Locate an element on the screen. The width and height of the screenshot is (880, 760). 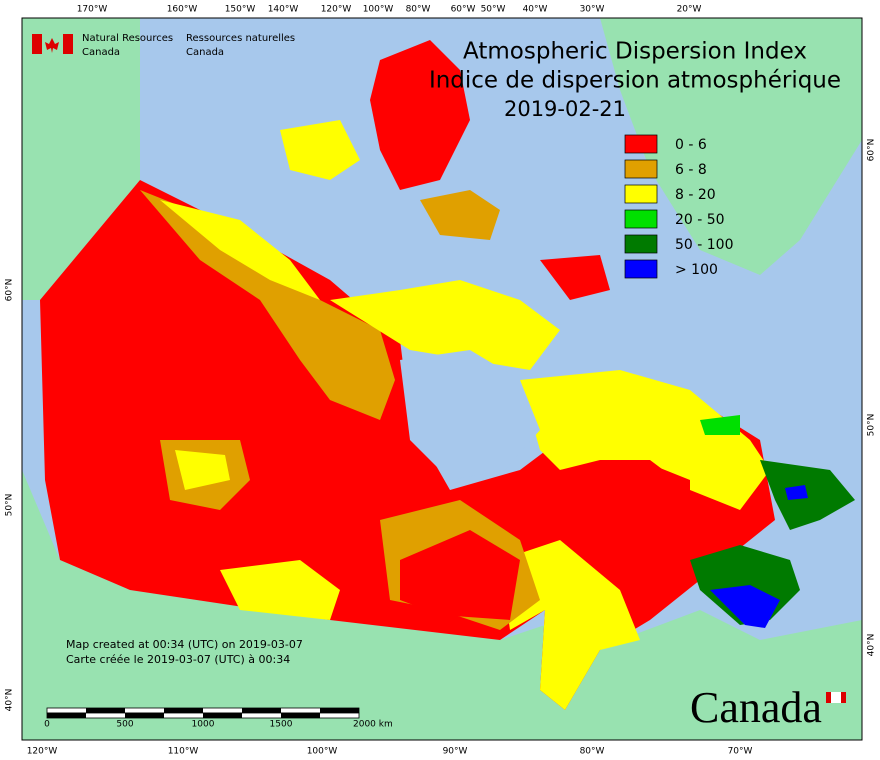
legend-label: 8 - 20 is located at coordinates (695, 195).